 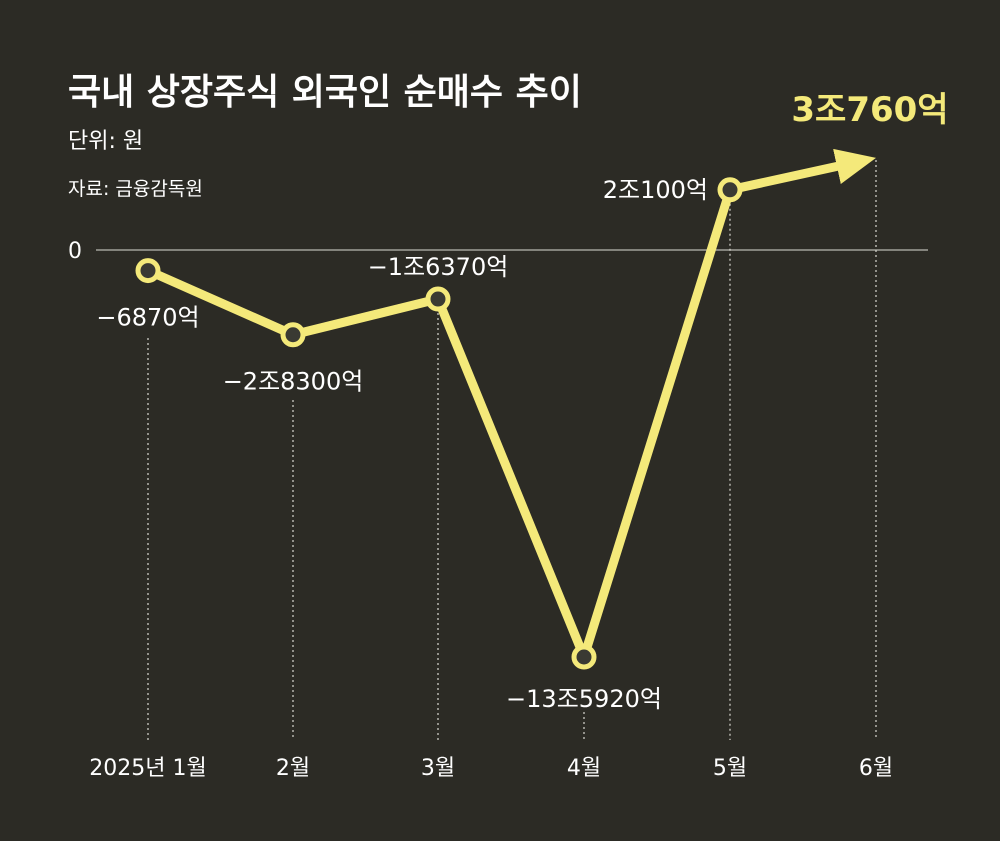 I want to click on x-tick-label-1: 2025년 1월, so click(x=147, y=768).